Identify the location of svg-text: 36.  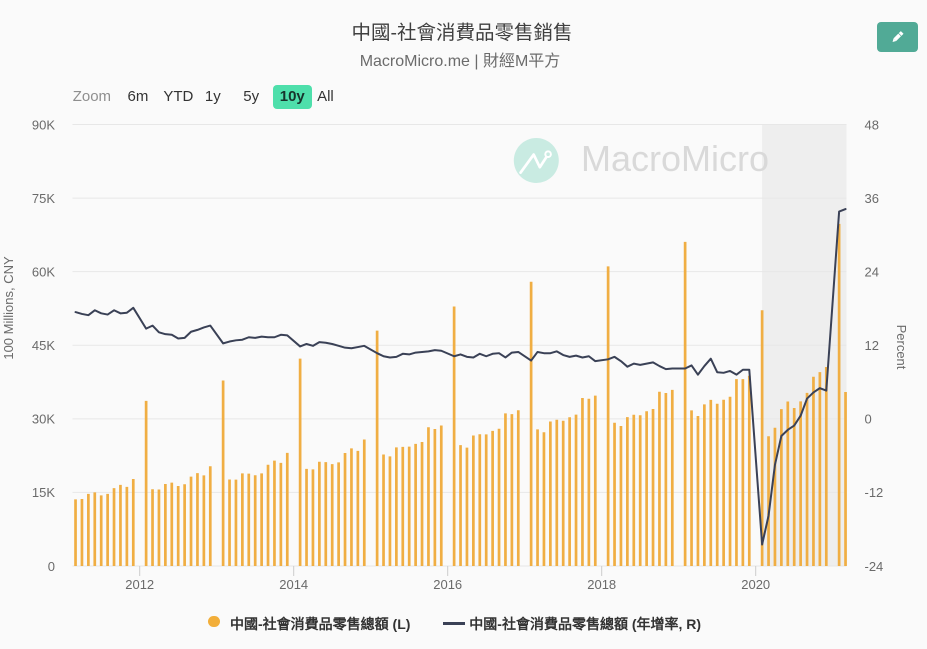
(872, 198).